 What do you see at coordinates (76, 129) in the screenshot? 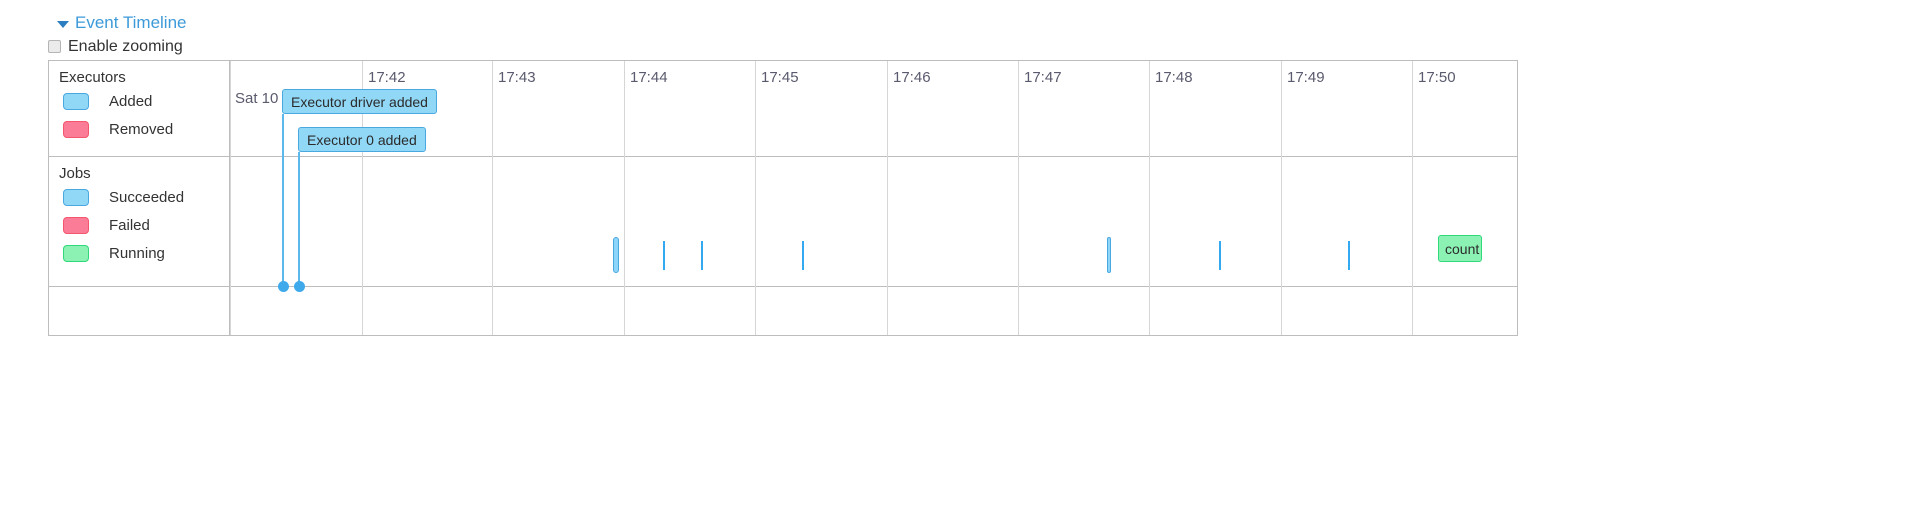
I see `legend-swatch-removed` at bounding box center [76, 129].